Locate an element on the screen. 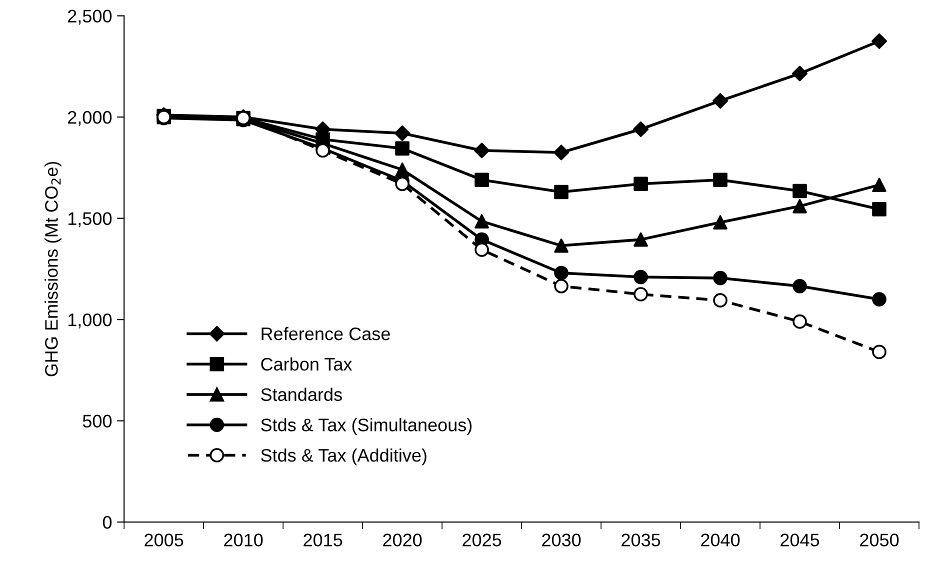 This screenshot has width=933, height=565. x-tick-label: 2025 is located at coordinates (482, 540).